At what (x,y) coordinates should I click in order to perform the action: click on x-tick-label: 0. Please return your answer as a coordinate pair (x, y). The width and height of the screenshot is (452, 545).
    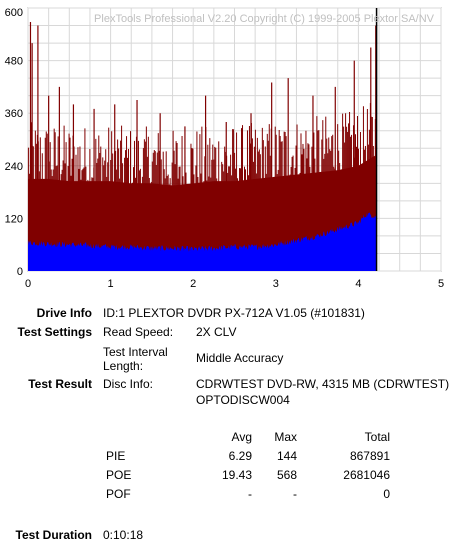
    Looking at the image, I should click on (28, 284).